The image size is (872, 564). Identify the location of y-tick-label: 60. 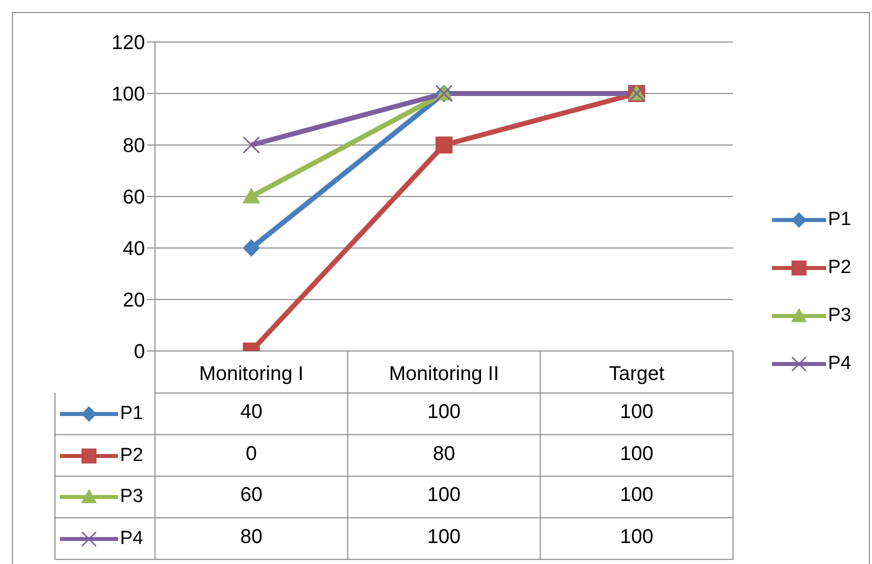
(133, 197).